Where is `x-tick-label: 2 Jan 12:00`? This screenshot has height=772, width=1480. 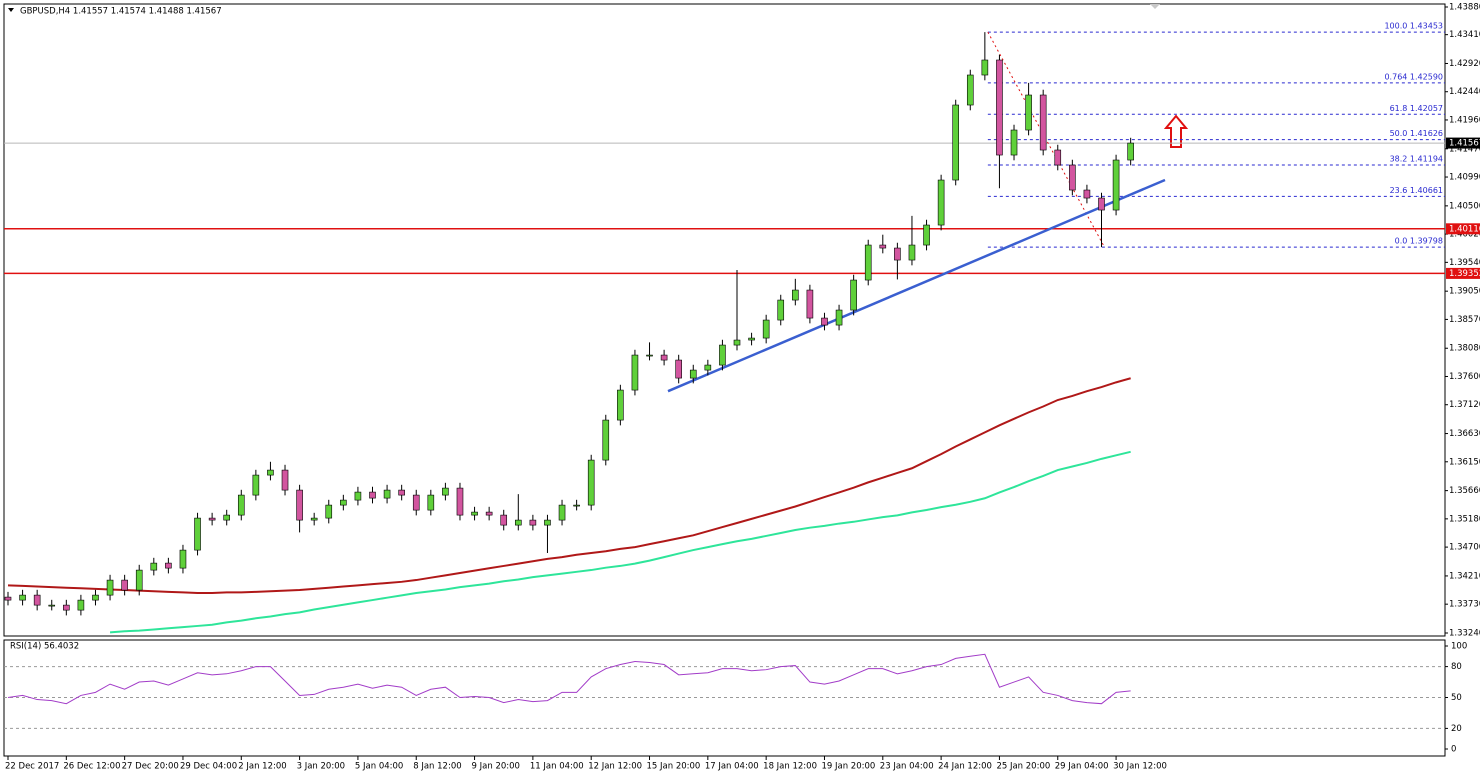
x-tick-label: 2 Jan 12:00 is located at coordinates (262, 767).